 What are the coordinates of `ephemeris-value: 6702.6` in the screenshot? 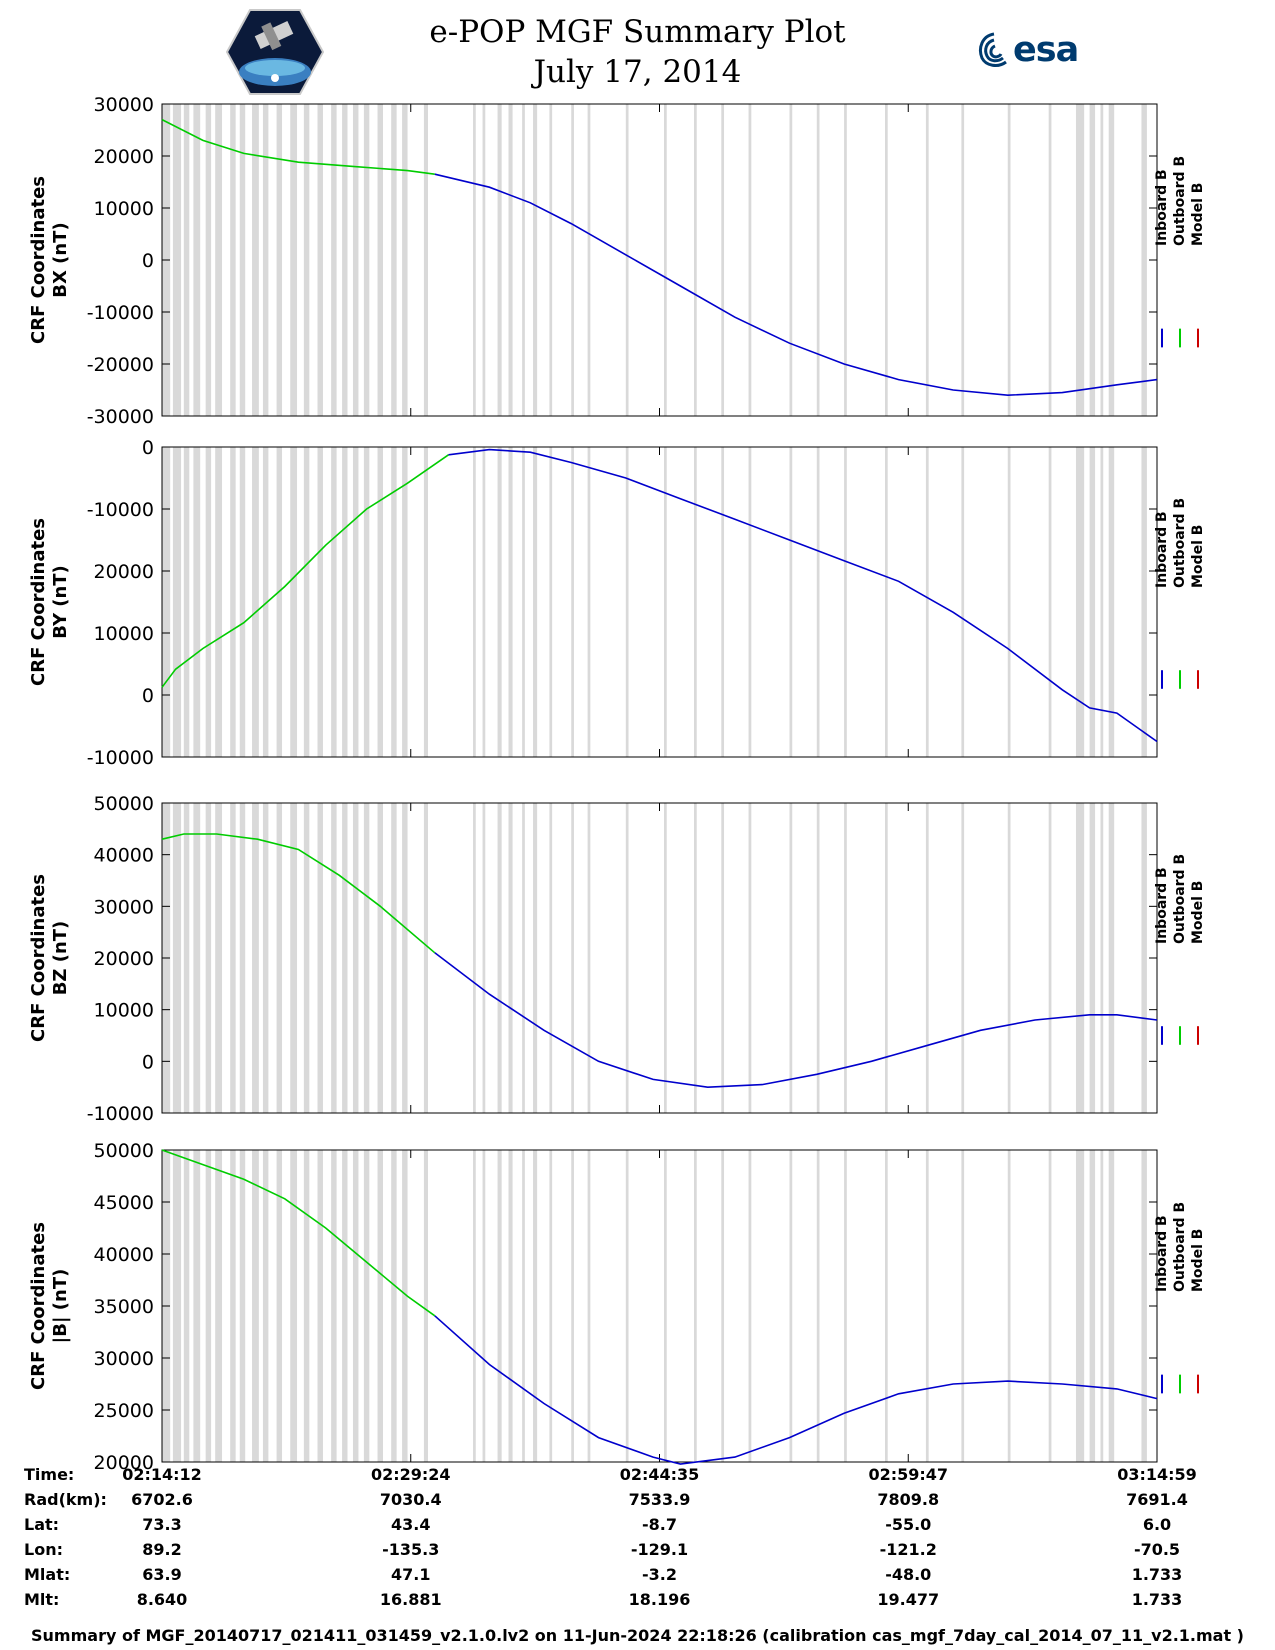 It's located at (162, 1499).